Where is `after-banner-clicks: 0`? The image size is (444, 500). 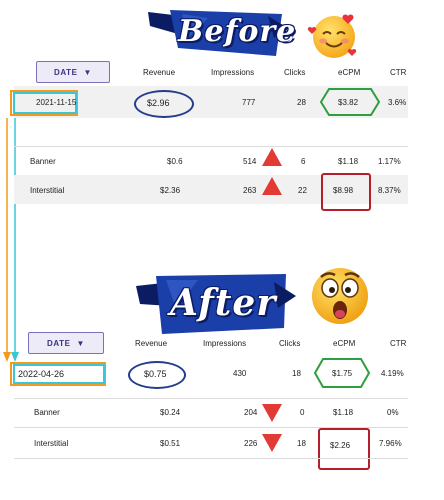
after-banner-clicks: 0 is located at coordinates (302, 412).